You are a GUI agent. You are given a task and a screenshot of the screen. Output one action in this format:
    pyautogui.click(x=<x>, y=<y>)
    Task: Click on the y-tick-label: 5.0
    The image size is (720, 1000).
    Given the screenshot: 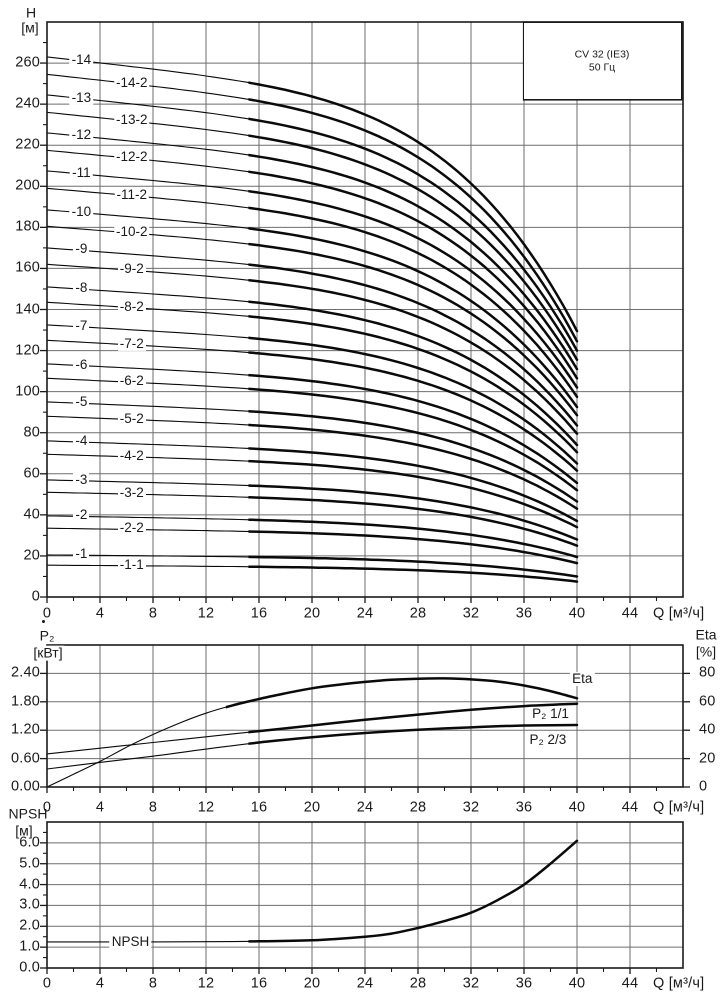 What is the action you would take?
    pyautogui.click(x=29, y=863)
    